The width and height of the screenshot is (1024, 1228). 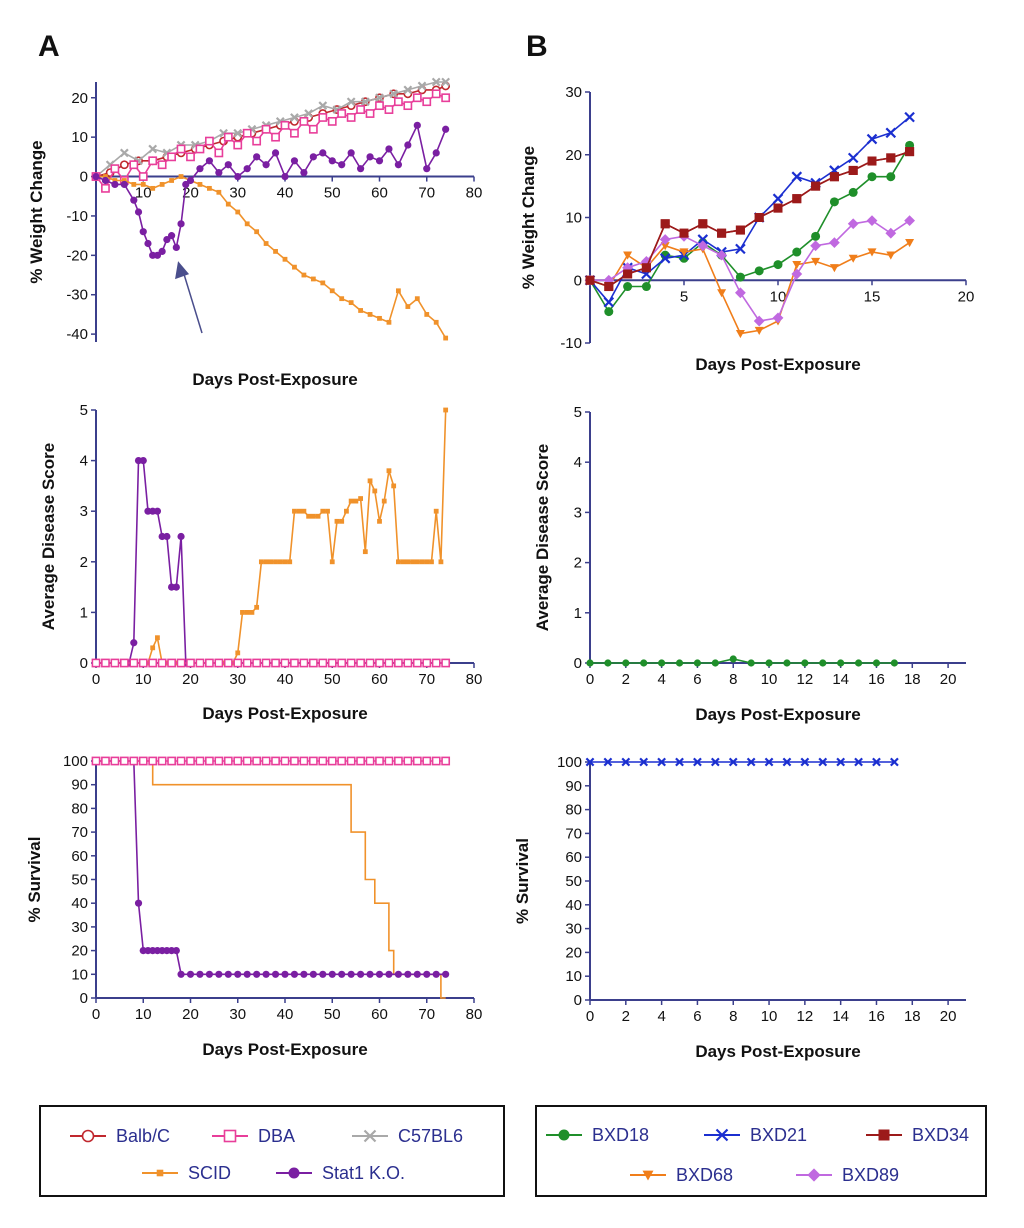 I want to click on series-scid, so click(x=271, y=257).